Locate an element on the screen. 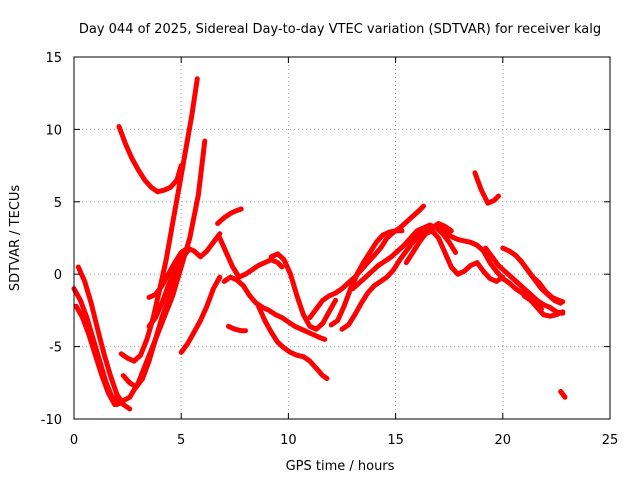  y-tick-label: 15 is located at coordinates (53, 58).